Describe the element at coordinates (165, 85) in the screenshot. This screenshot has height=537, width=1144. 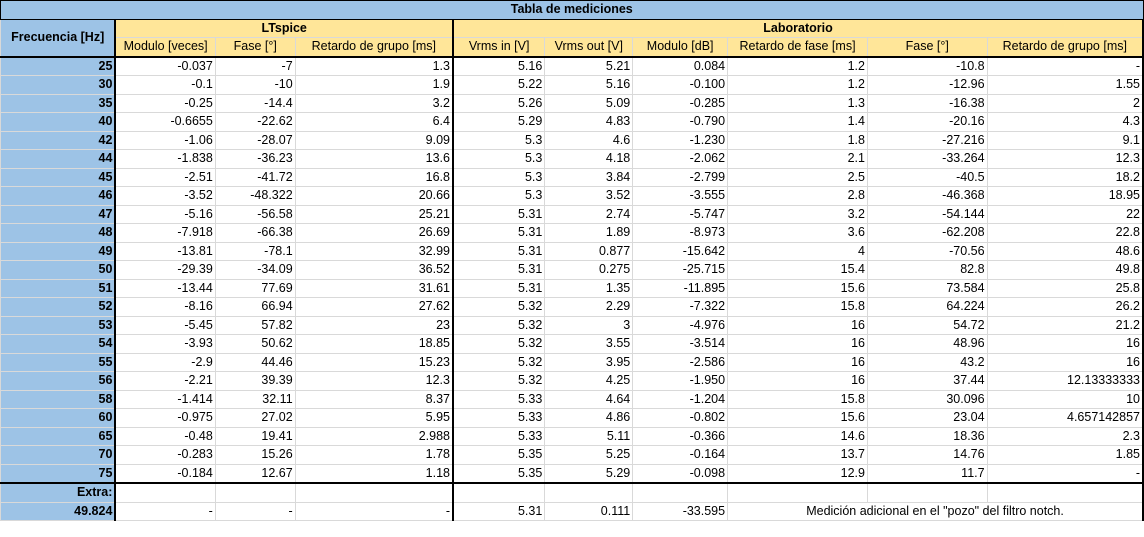
I see `data-cell: -0.1` at that location.